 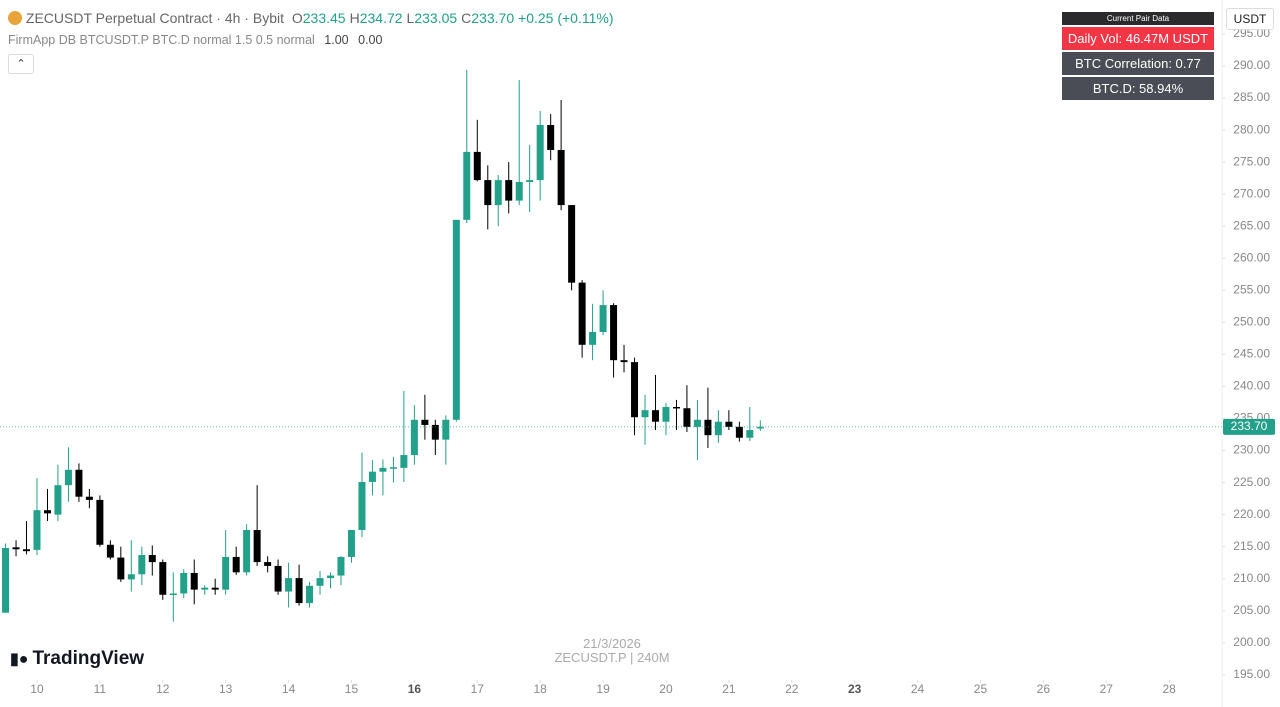 What do you see at coordinates (666, 689) in the screenshot?
I see `x-tick-label: 20` at bounding box center [666, 689].